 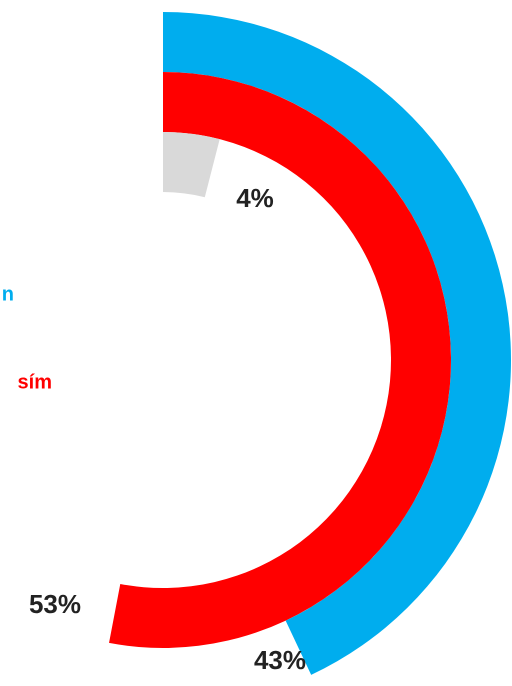 What do you see at coordinates (8, 294) in the screenshot?
I see `legend-label: n` at bounding box center [8, 294].